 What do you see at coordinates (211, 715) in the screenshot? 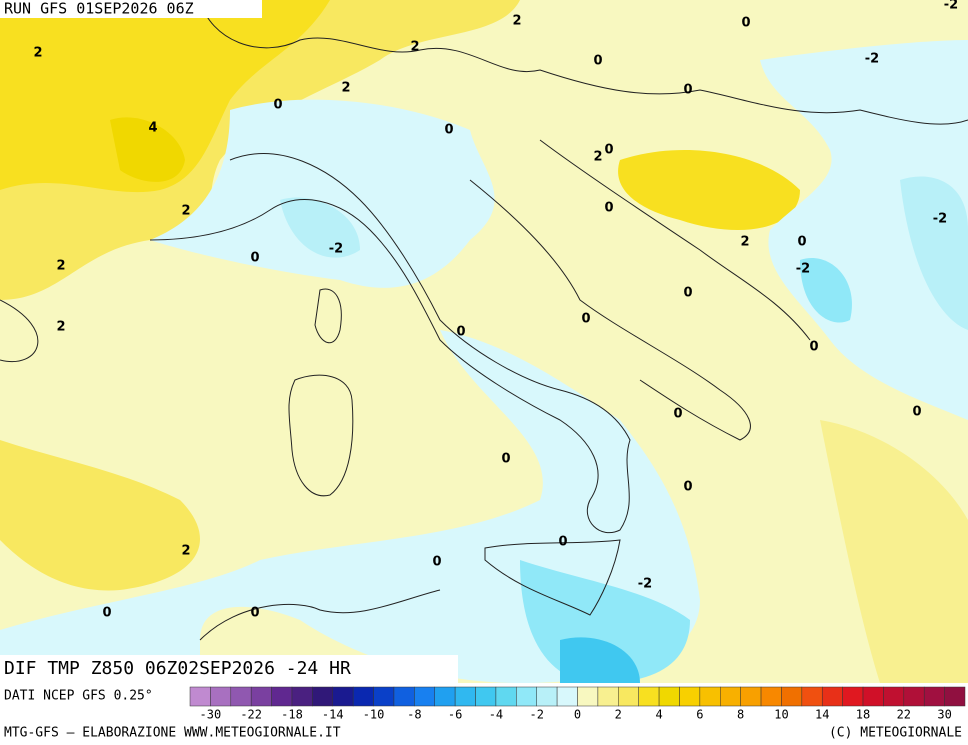
I see `colorbar-tick-label: -30` at bounding box center [211, 715].